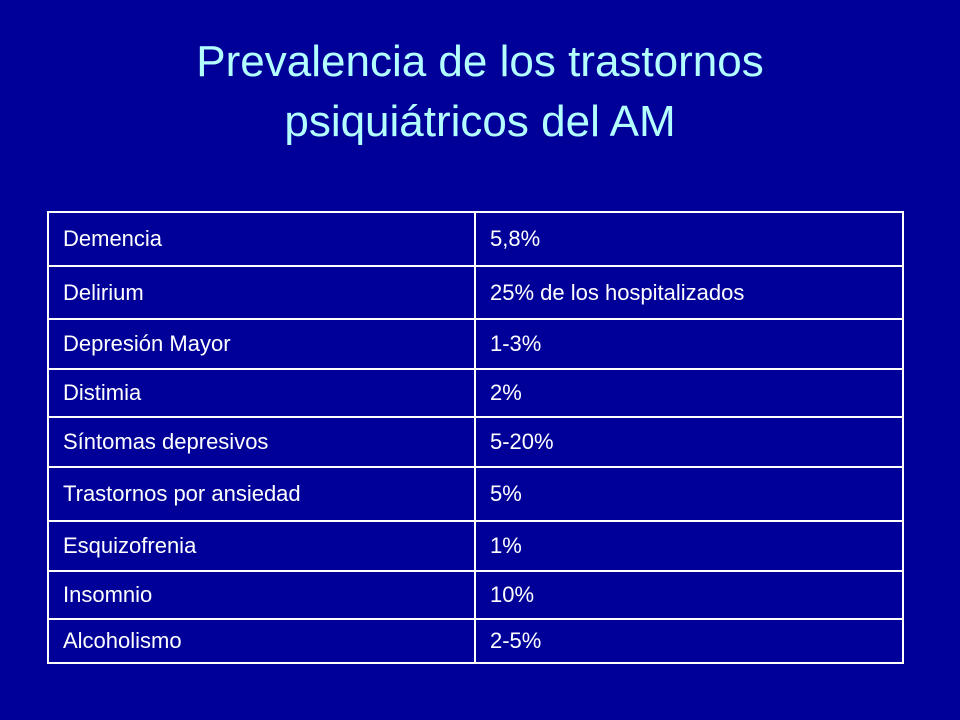  What do you see at coordinates (261, 442) in the screenshot?
I see `condition-cell: Síntomas depresivos` at bounding box center [261, 442].